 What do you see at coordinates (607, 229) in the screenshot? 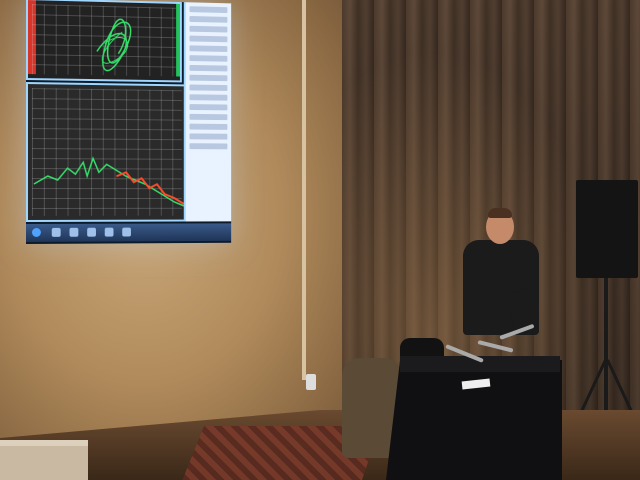
I see `loudspeaker` at bounding box center [607, 229].